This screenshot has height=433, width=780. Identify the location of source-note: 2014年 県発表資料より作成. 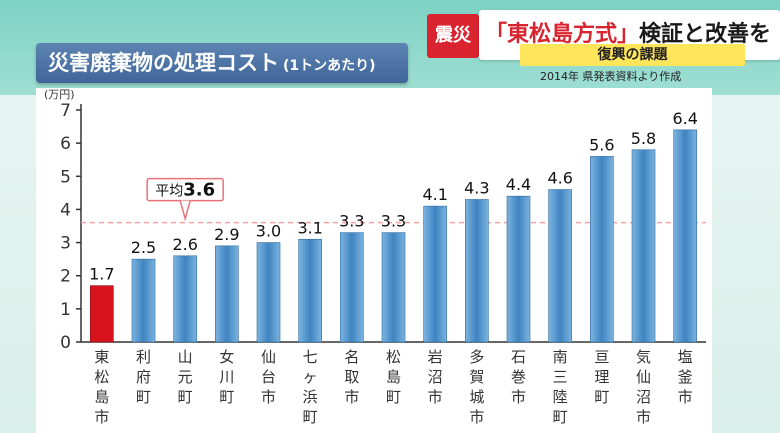
(611, 76).